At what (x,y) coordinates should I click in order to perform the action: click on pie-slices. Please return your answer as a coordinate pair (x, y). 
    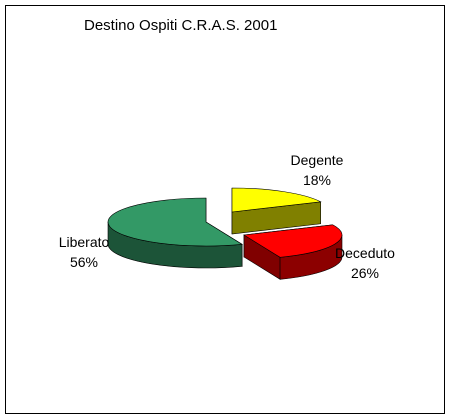
    Looking at the image, I should click on (225, 233).